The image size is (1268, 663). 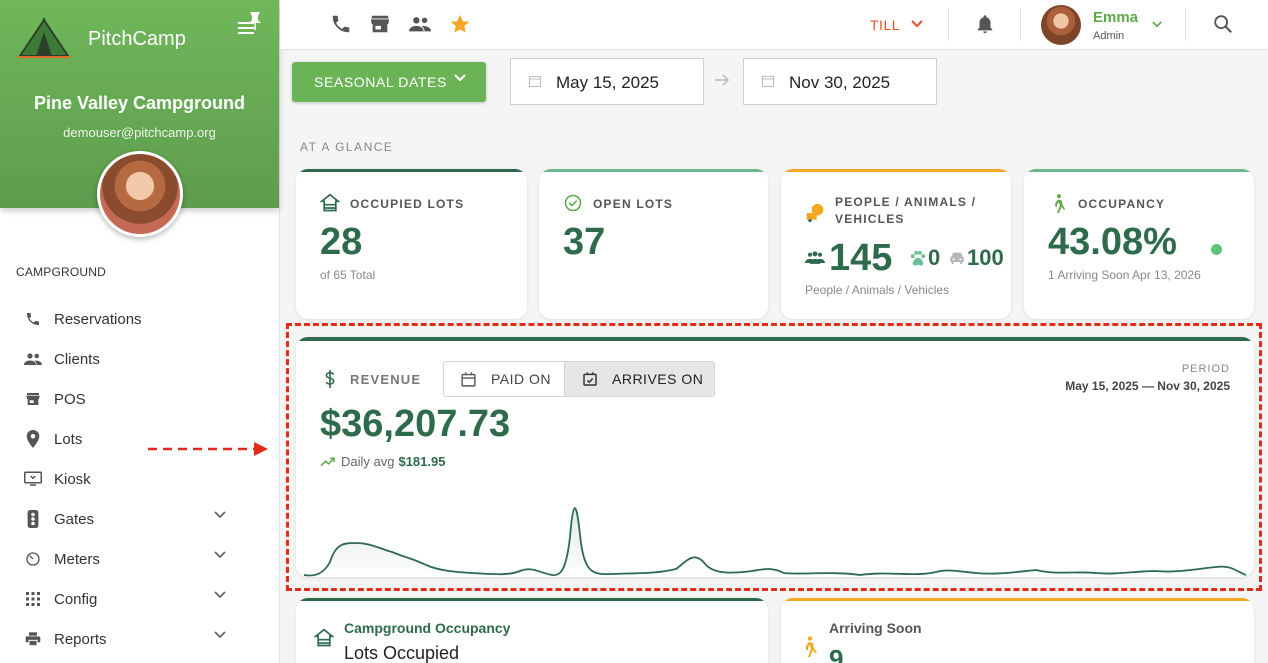 I want to click on card-title-line2: VEHICLES, so click(x=870, y=219).